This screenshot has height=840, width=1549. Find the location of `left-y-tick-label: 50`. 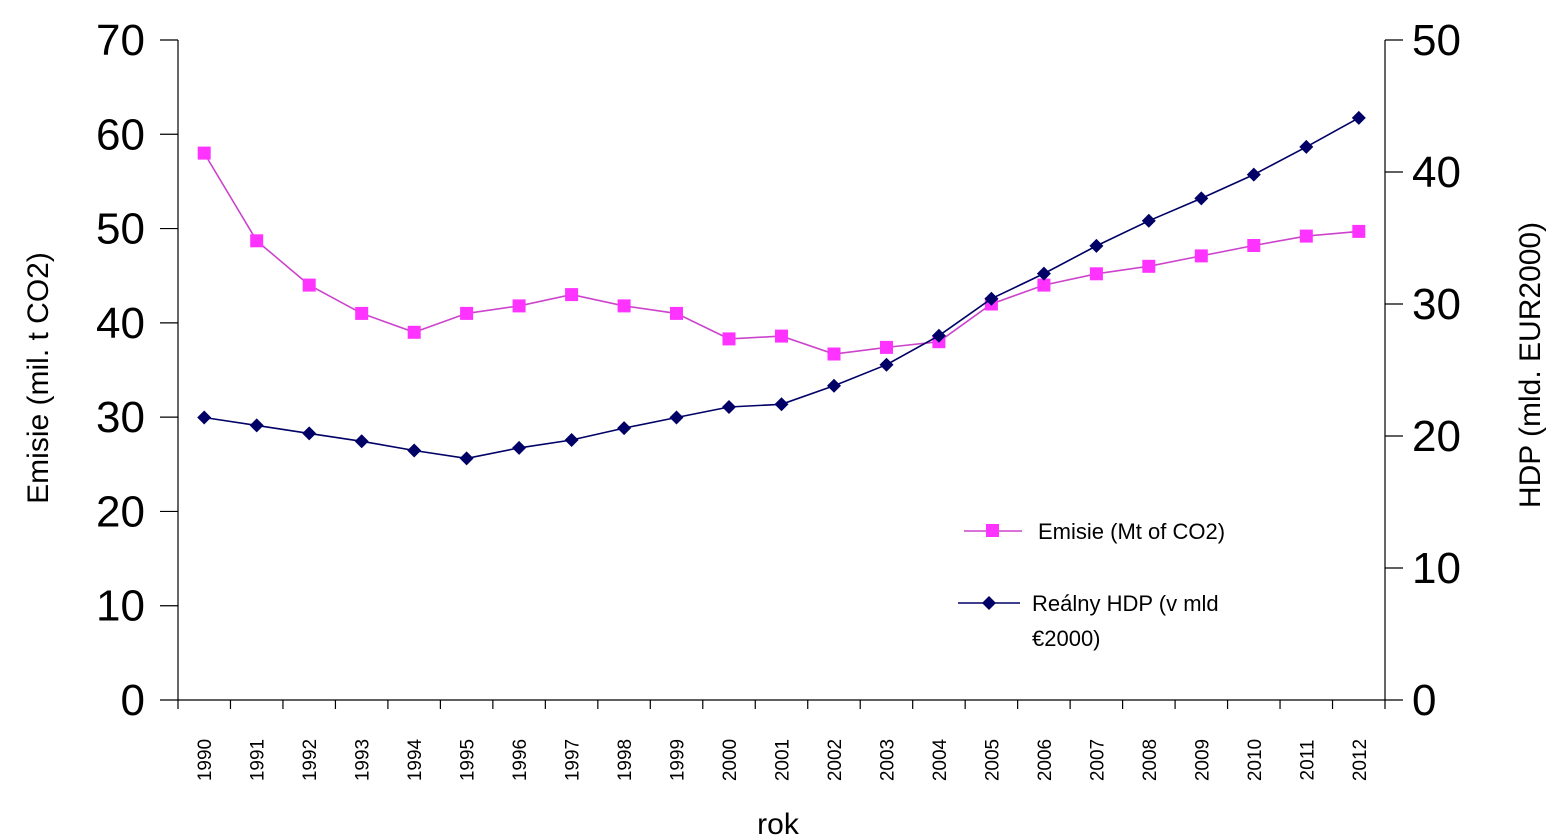

left-y-tick-label: 50 is located at coordinates (120, 229).